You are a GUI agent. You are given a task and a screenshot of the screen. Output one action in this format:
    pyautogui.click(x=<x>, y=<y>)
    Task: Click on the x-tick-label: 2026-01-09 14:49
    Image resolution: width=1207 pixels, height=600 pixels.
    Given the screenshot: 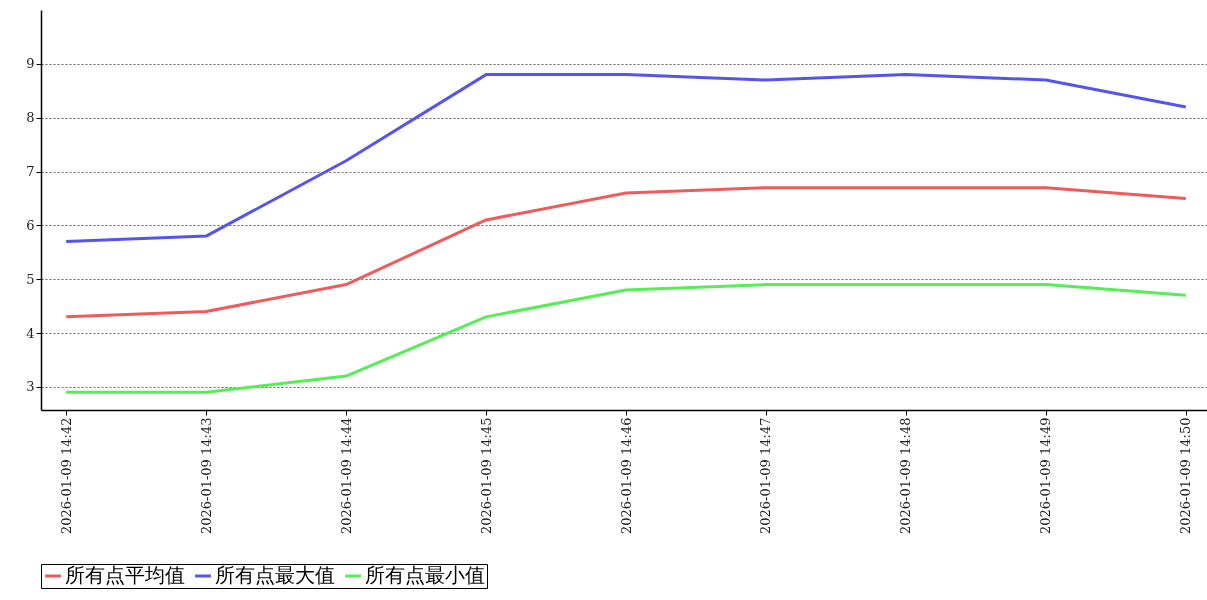 What is the action you would take?
    pyautogui.click(x=1046, y=476)
    